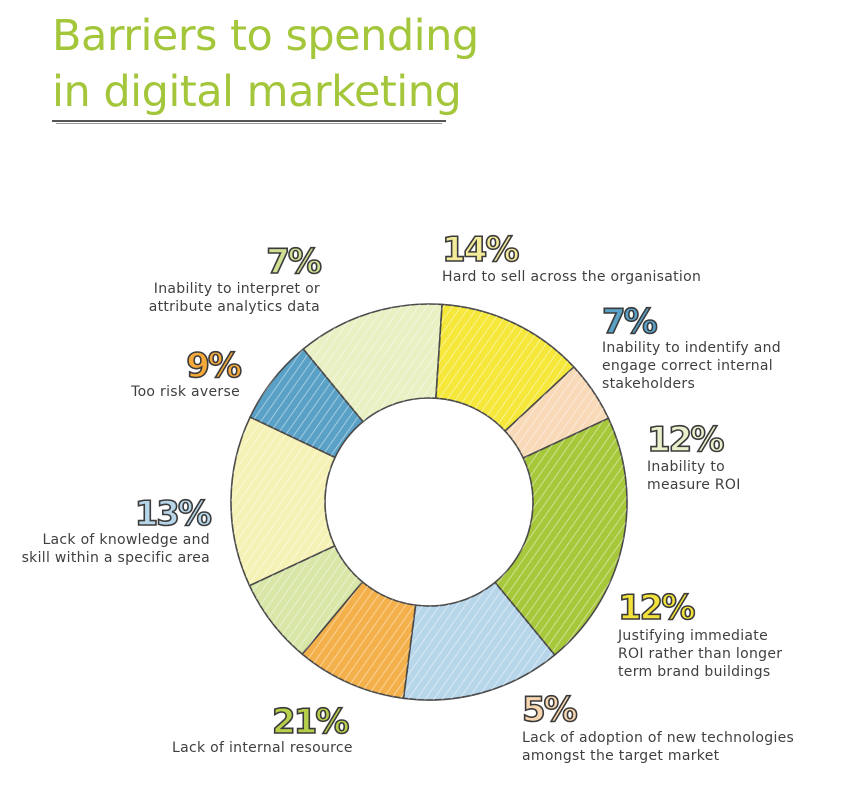 This screenshot has width=845, height=786. What do you see at coordinates (685, 440) in the screenshot?
I see `slice-pct-measure-roi: 12%` at bounding box center [685, 440].